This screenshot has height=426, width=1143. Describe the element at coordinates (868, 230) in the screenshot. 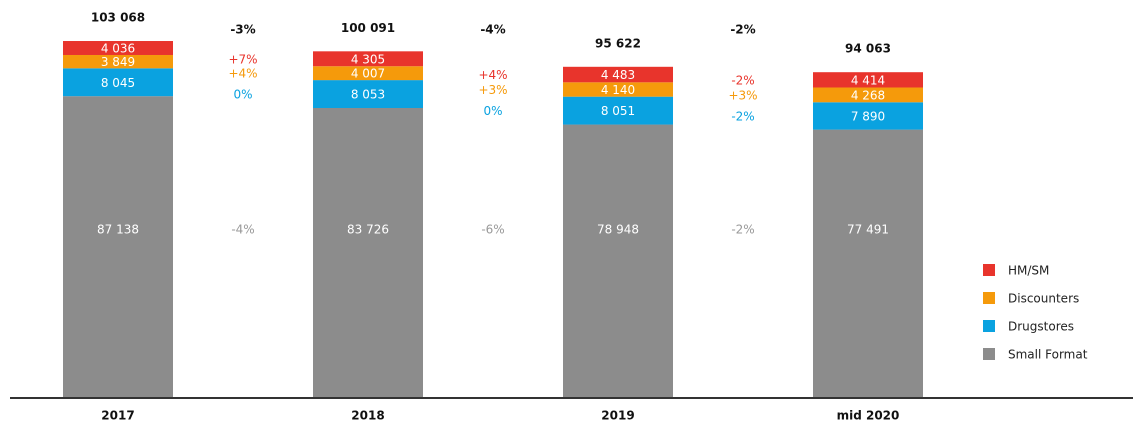

I see `value-label: 77 491` at that location.